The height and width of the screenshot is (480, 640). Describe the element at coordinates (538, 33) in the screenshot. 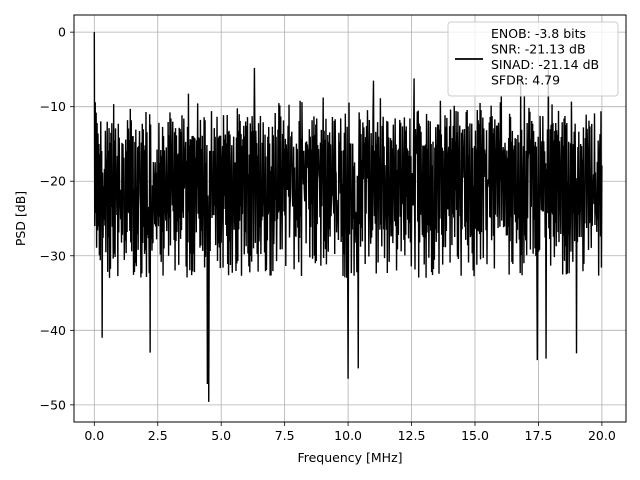

I see `legend-entry: ENOB: -3.8 bits` at that location.